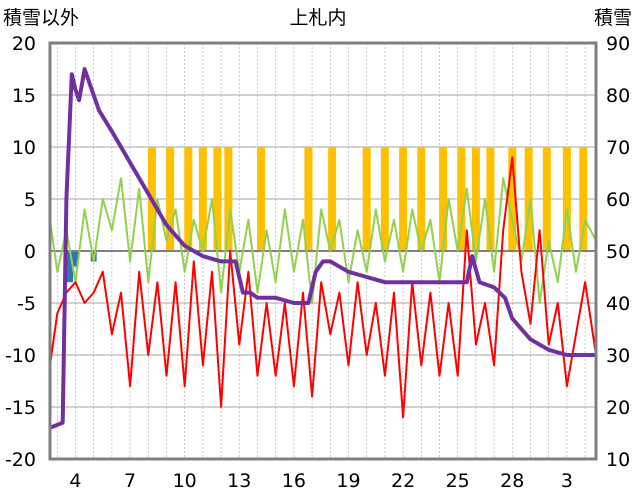 This screenshot has width=636, height=501. Describe the element at coordinates (20, 252) in the screenshot. I see `left-tick-labels: 20 15 10 5 0 -5 -10 -15 -20` at that location.